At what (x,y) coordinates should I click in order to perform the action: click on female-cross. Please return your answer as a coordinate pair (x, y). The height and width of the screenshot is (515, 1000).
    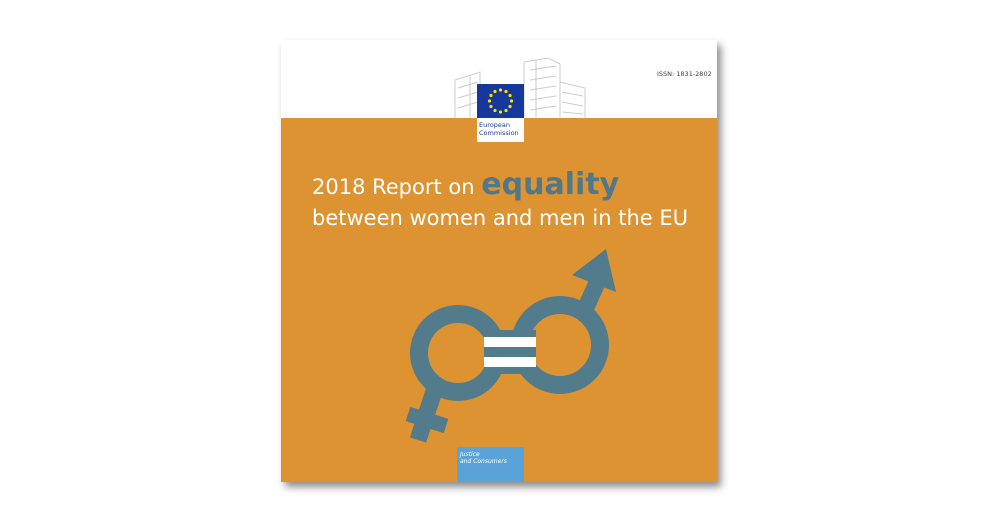
    Looking at the image, I should click on (427, 420).